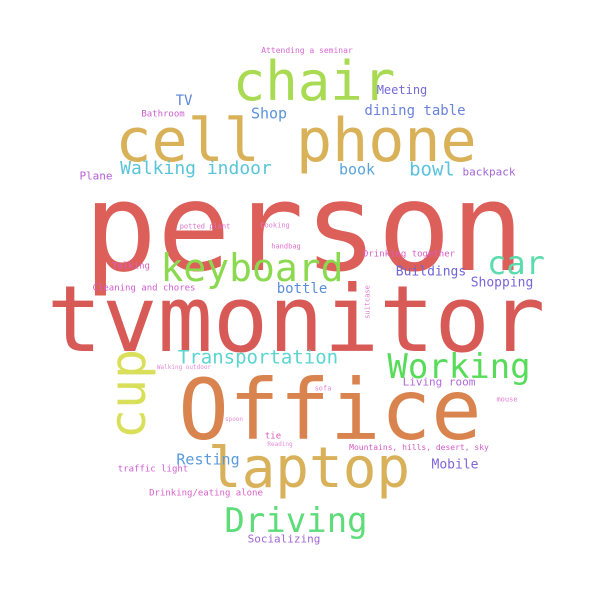 The height and width of the screenshot is (600, 600). I want to click on word-traffic-light: traffic light, so click(153, 469).